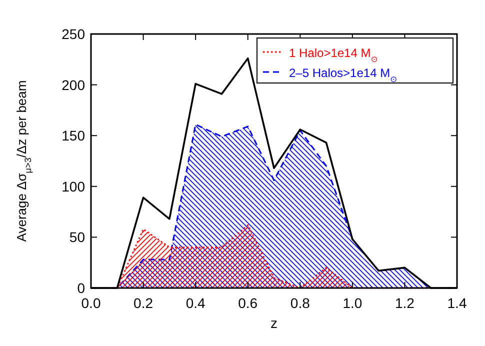  I want to click on y-tick-label: 250, so click(74, 34).